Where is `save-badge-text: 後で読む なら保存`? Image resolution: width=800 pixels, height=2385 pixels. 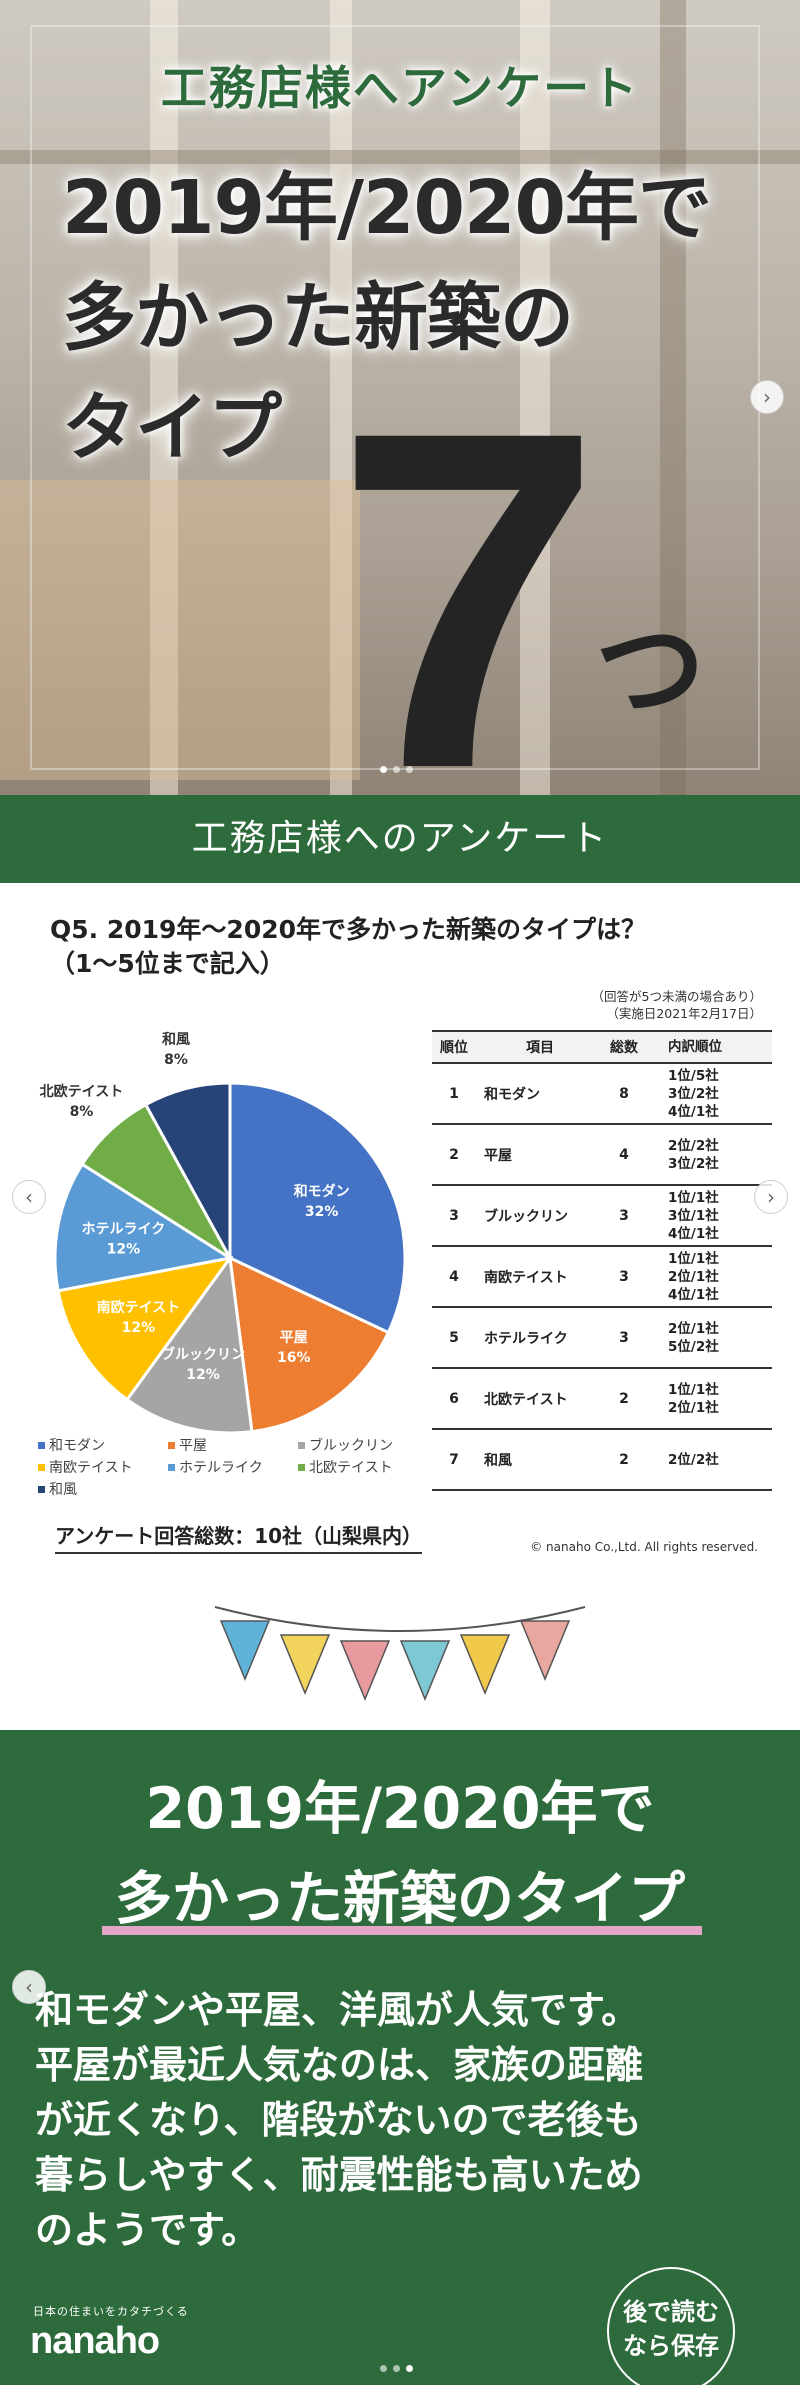
save-badge-text: 後で読む なら保存 is located at coordinates (671, 2329).